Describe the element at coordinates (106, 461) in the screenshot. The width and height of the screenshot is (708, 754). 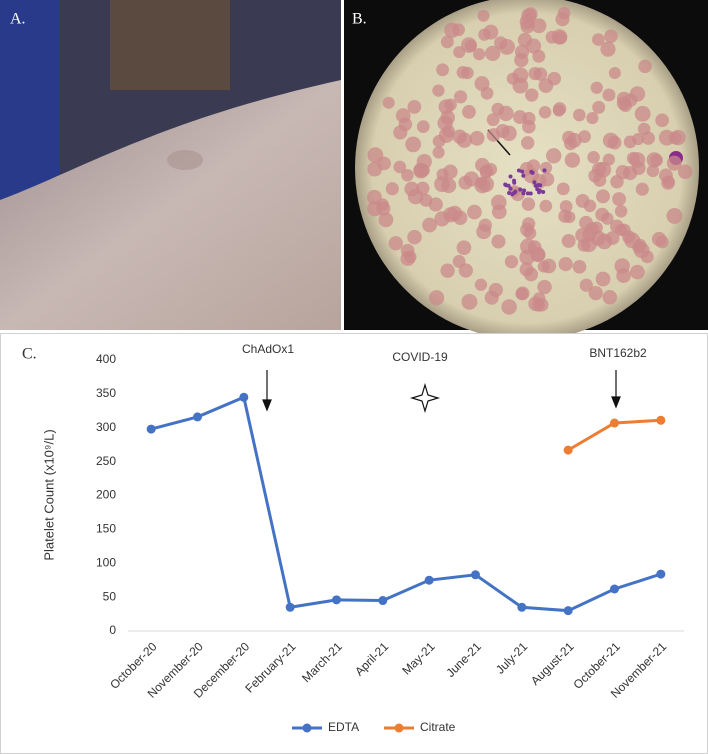
I see `y-tick-label: 250` at that location.